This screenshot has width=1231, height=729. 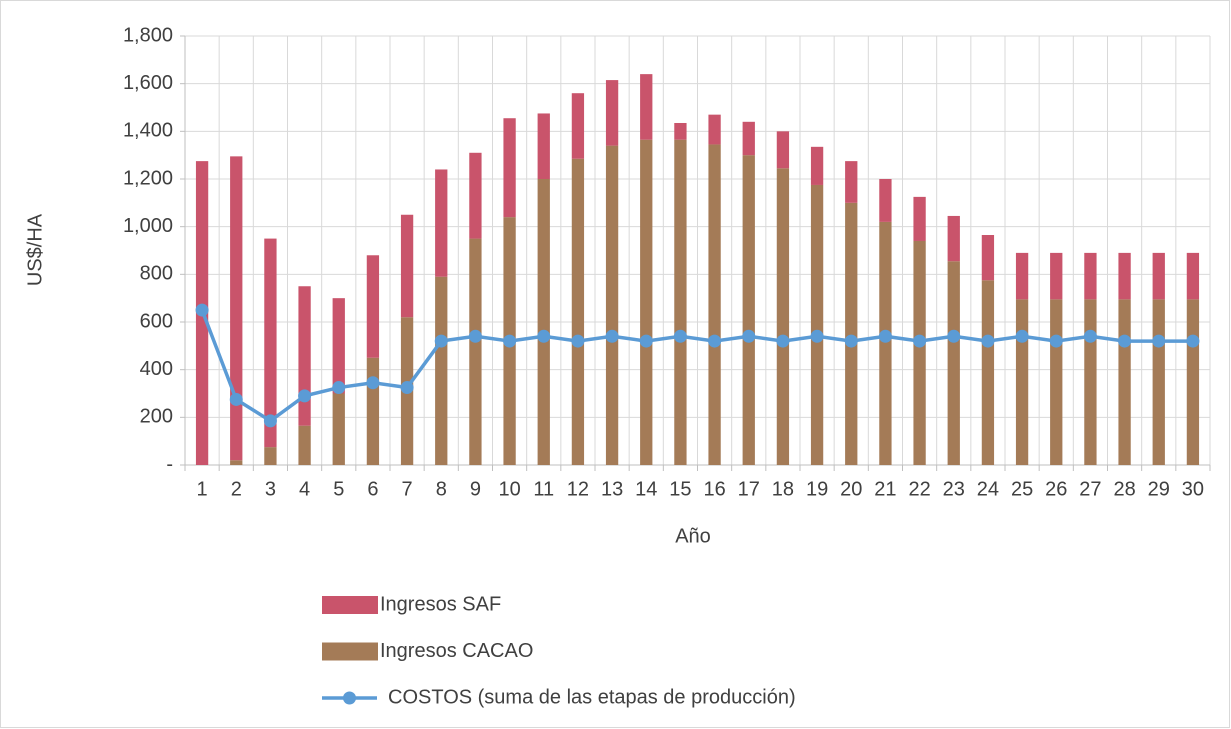 I want to click on y-axis-title: US$/HA, so click(x=35, y=249).